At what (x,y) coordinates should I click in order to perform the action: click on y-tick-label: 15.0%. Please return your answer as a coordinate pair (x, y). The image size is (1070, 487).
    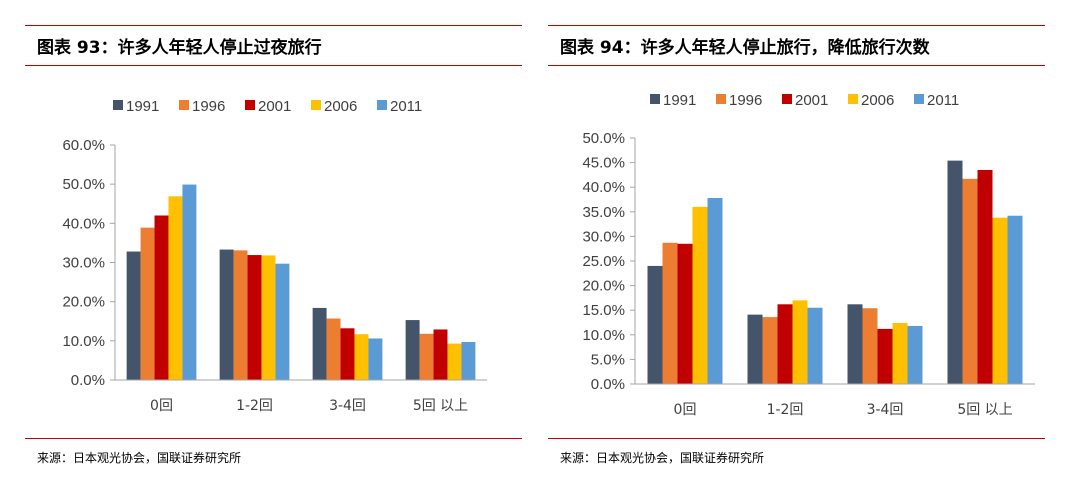
    Looking at the image, I should click on (603, 310).